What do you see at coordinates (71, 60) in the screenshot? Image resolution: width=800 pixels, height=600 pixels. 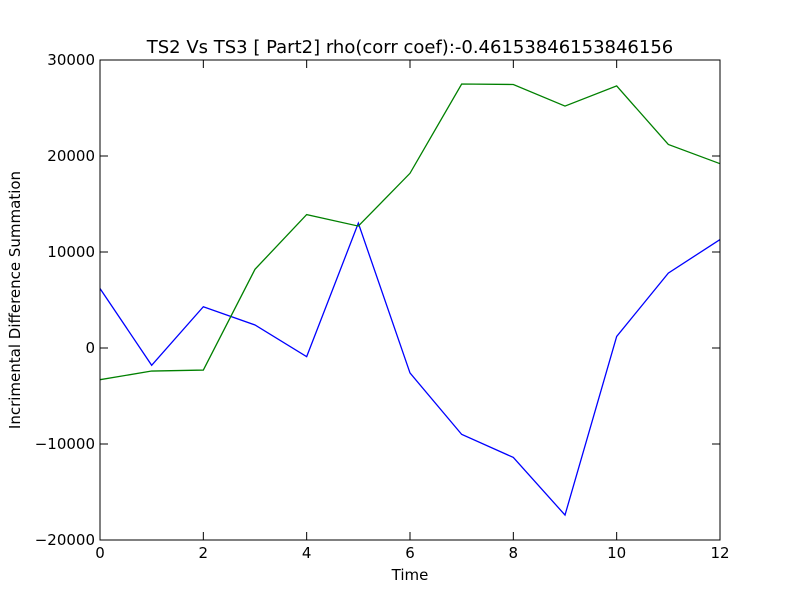 I see `y-tick-label: 30000` at bounding box center [71, 60].